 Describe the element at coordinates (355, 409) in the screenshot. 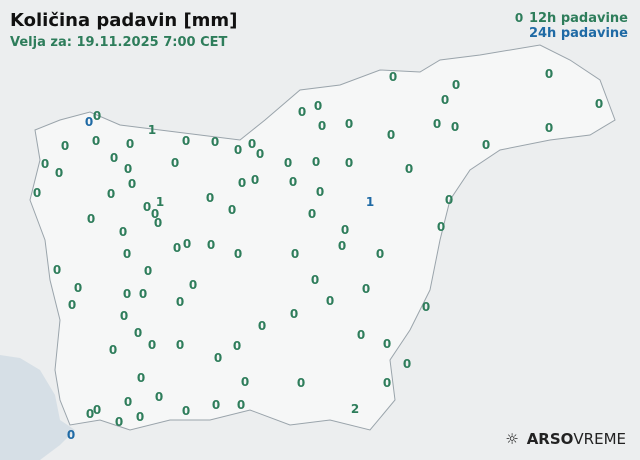

I see `station-value: 2` at that location.